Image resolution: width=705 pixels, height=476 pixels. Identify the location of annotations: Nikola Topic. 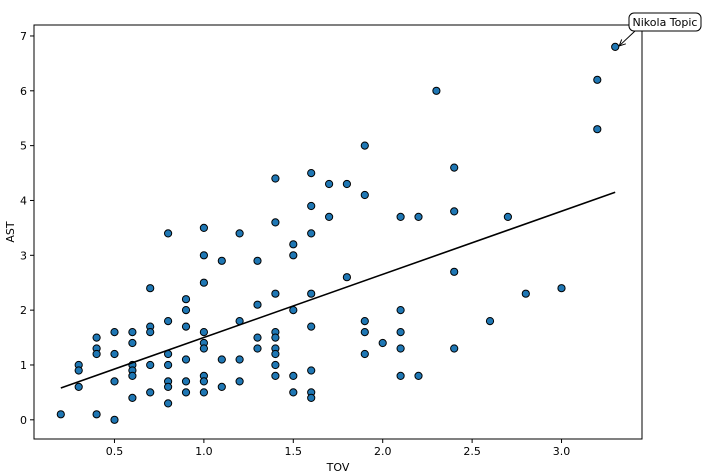
(660, 29).